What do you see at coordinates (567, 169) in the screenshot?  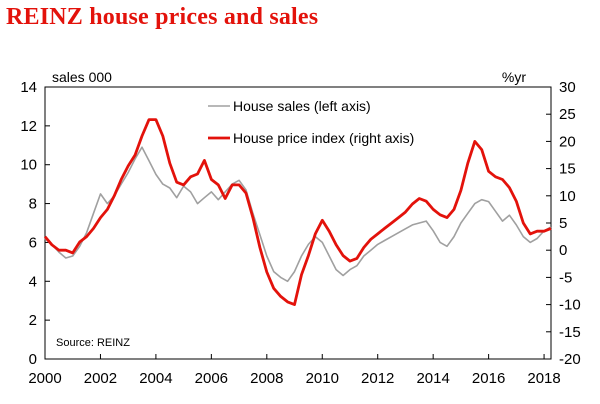 I see `right-tick-label: 15` at bounding box center [567, 169].